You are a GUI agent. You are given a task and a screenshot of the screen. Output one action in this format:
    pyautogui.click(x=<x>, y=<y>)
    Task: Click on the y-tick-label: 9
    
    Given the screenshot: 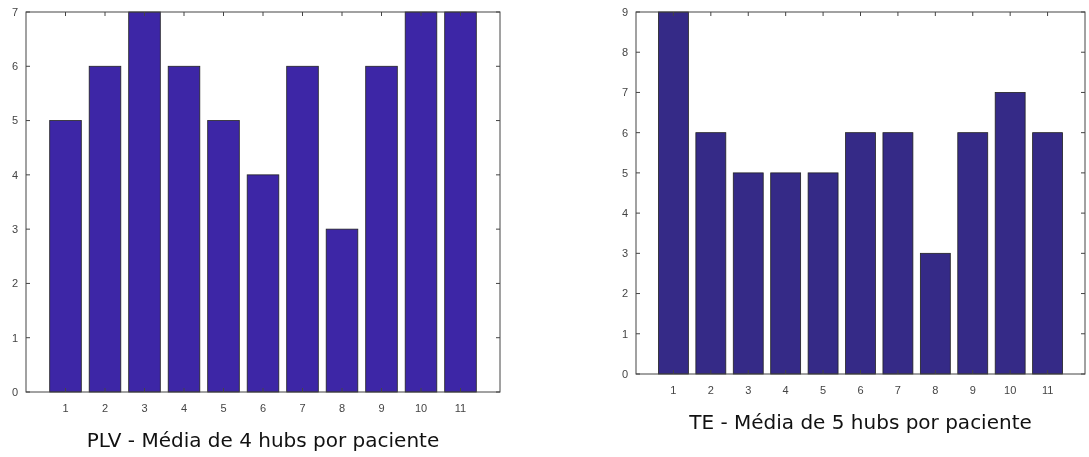 What is the action you would take?
    pyautogui.click(x=624, y=11)
    